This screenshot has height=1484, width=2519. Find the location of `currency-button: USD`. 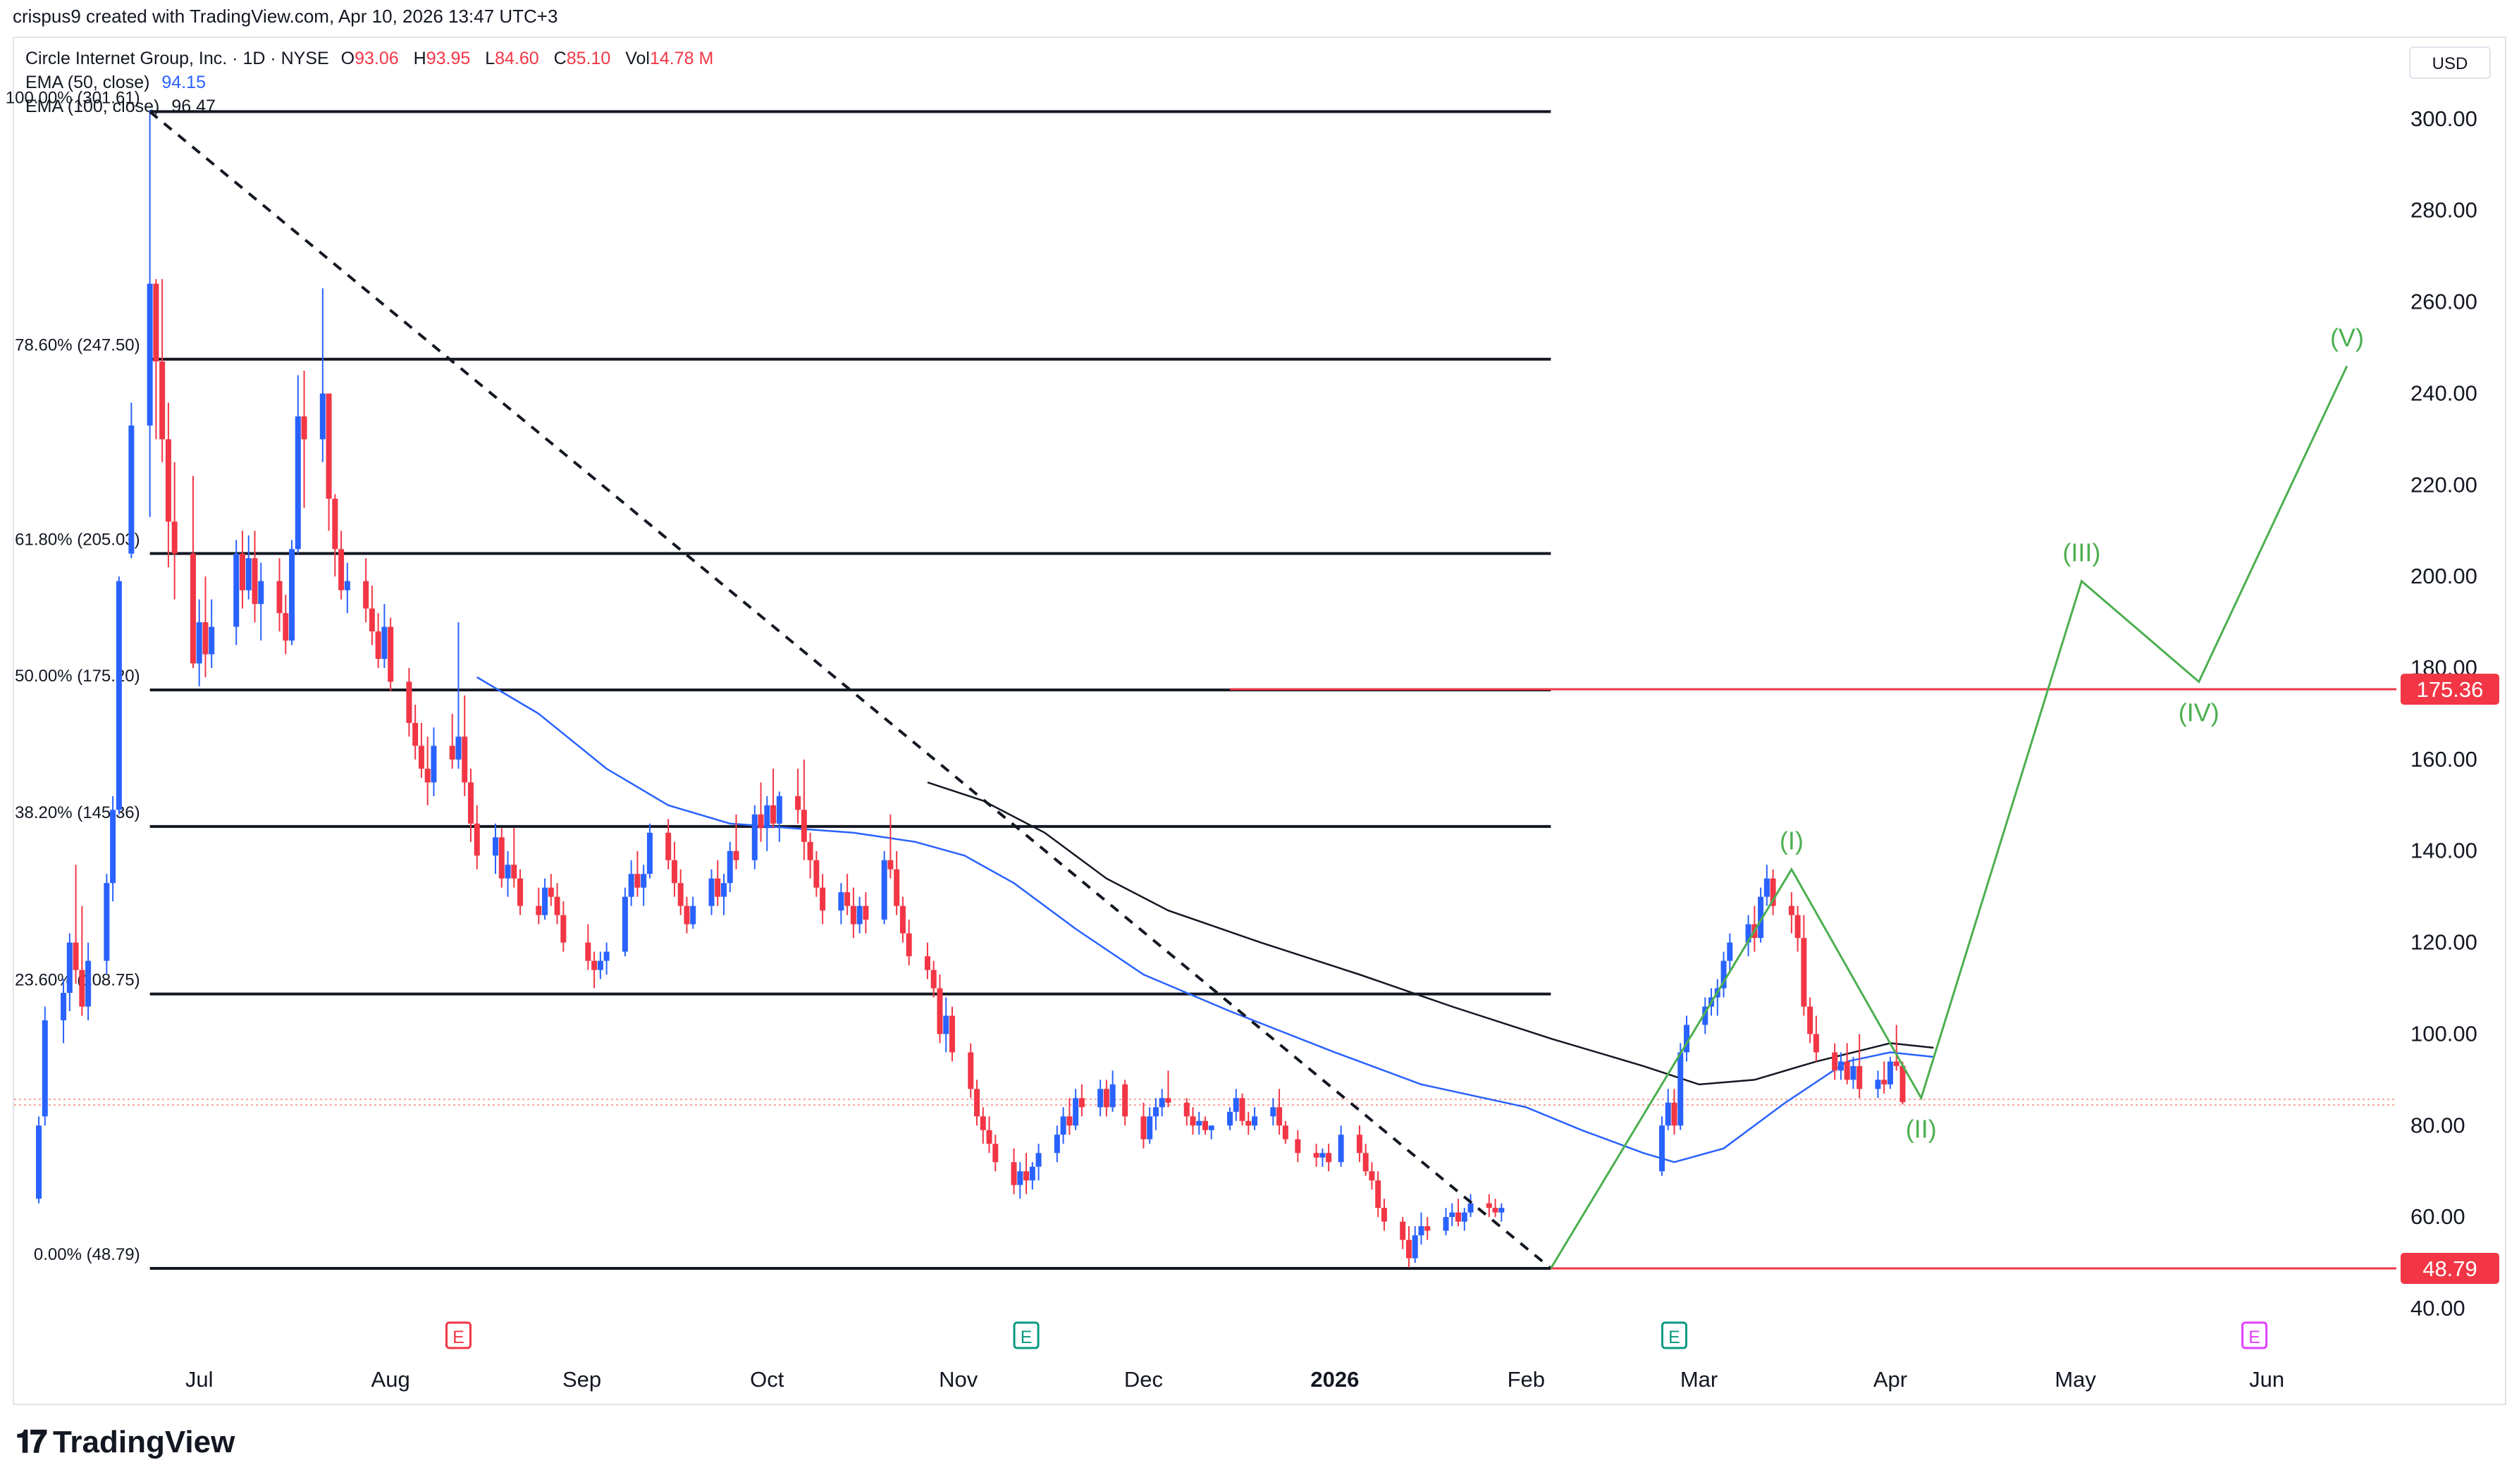

currency-button: USD is located at coordinates (2450, 63).